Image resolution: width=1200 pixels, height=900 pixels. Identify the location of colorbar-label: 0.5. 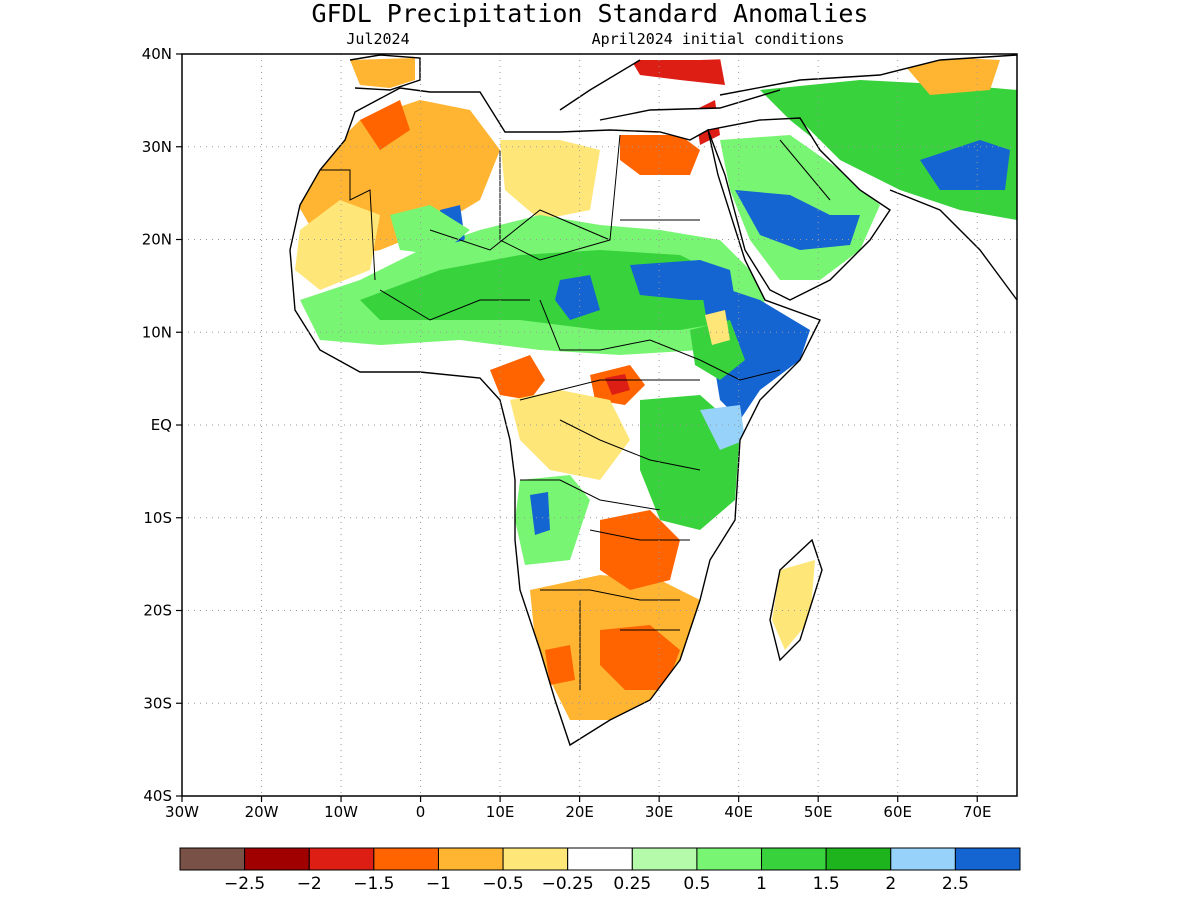
(696, 884).